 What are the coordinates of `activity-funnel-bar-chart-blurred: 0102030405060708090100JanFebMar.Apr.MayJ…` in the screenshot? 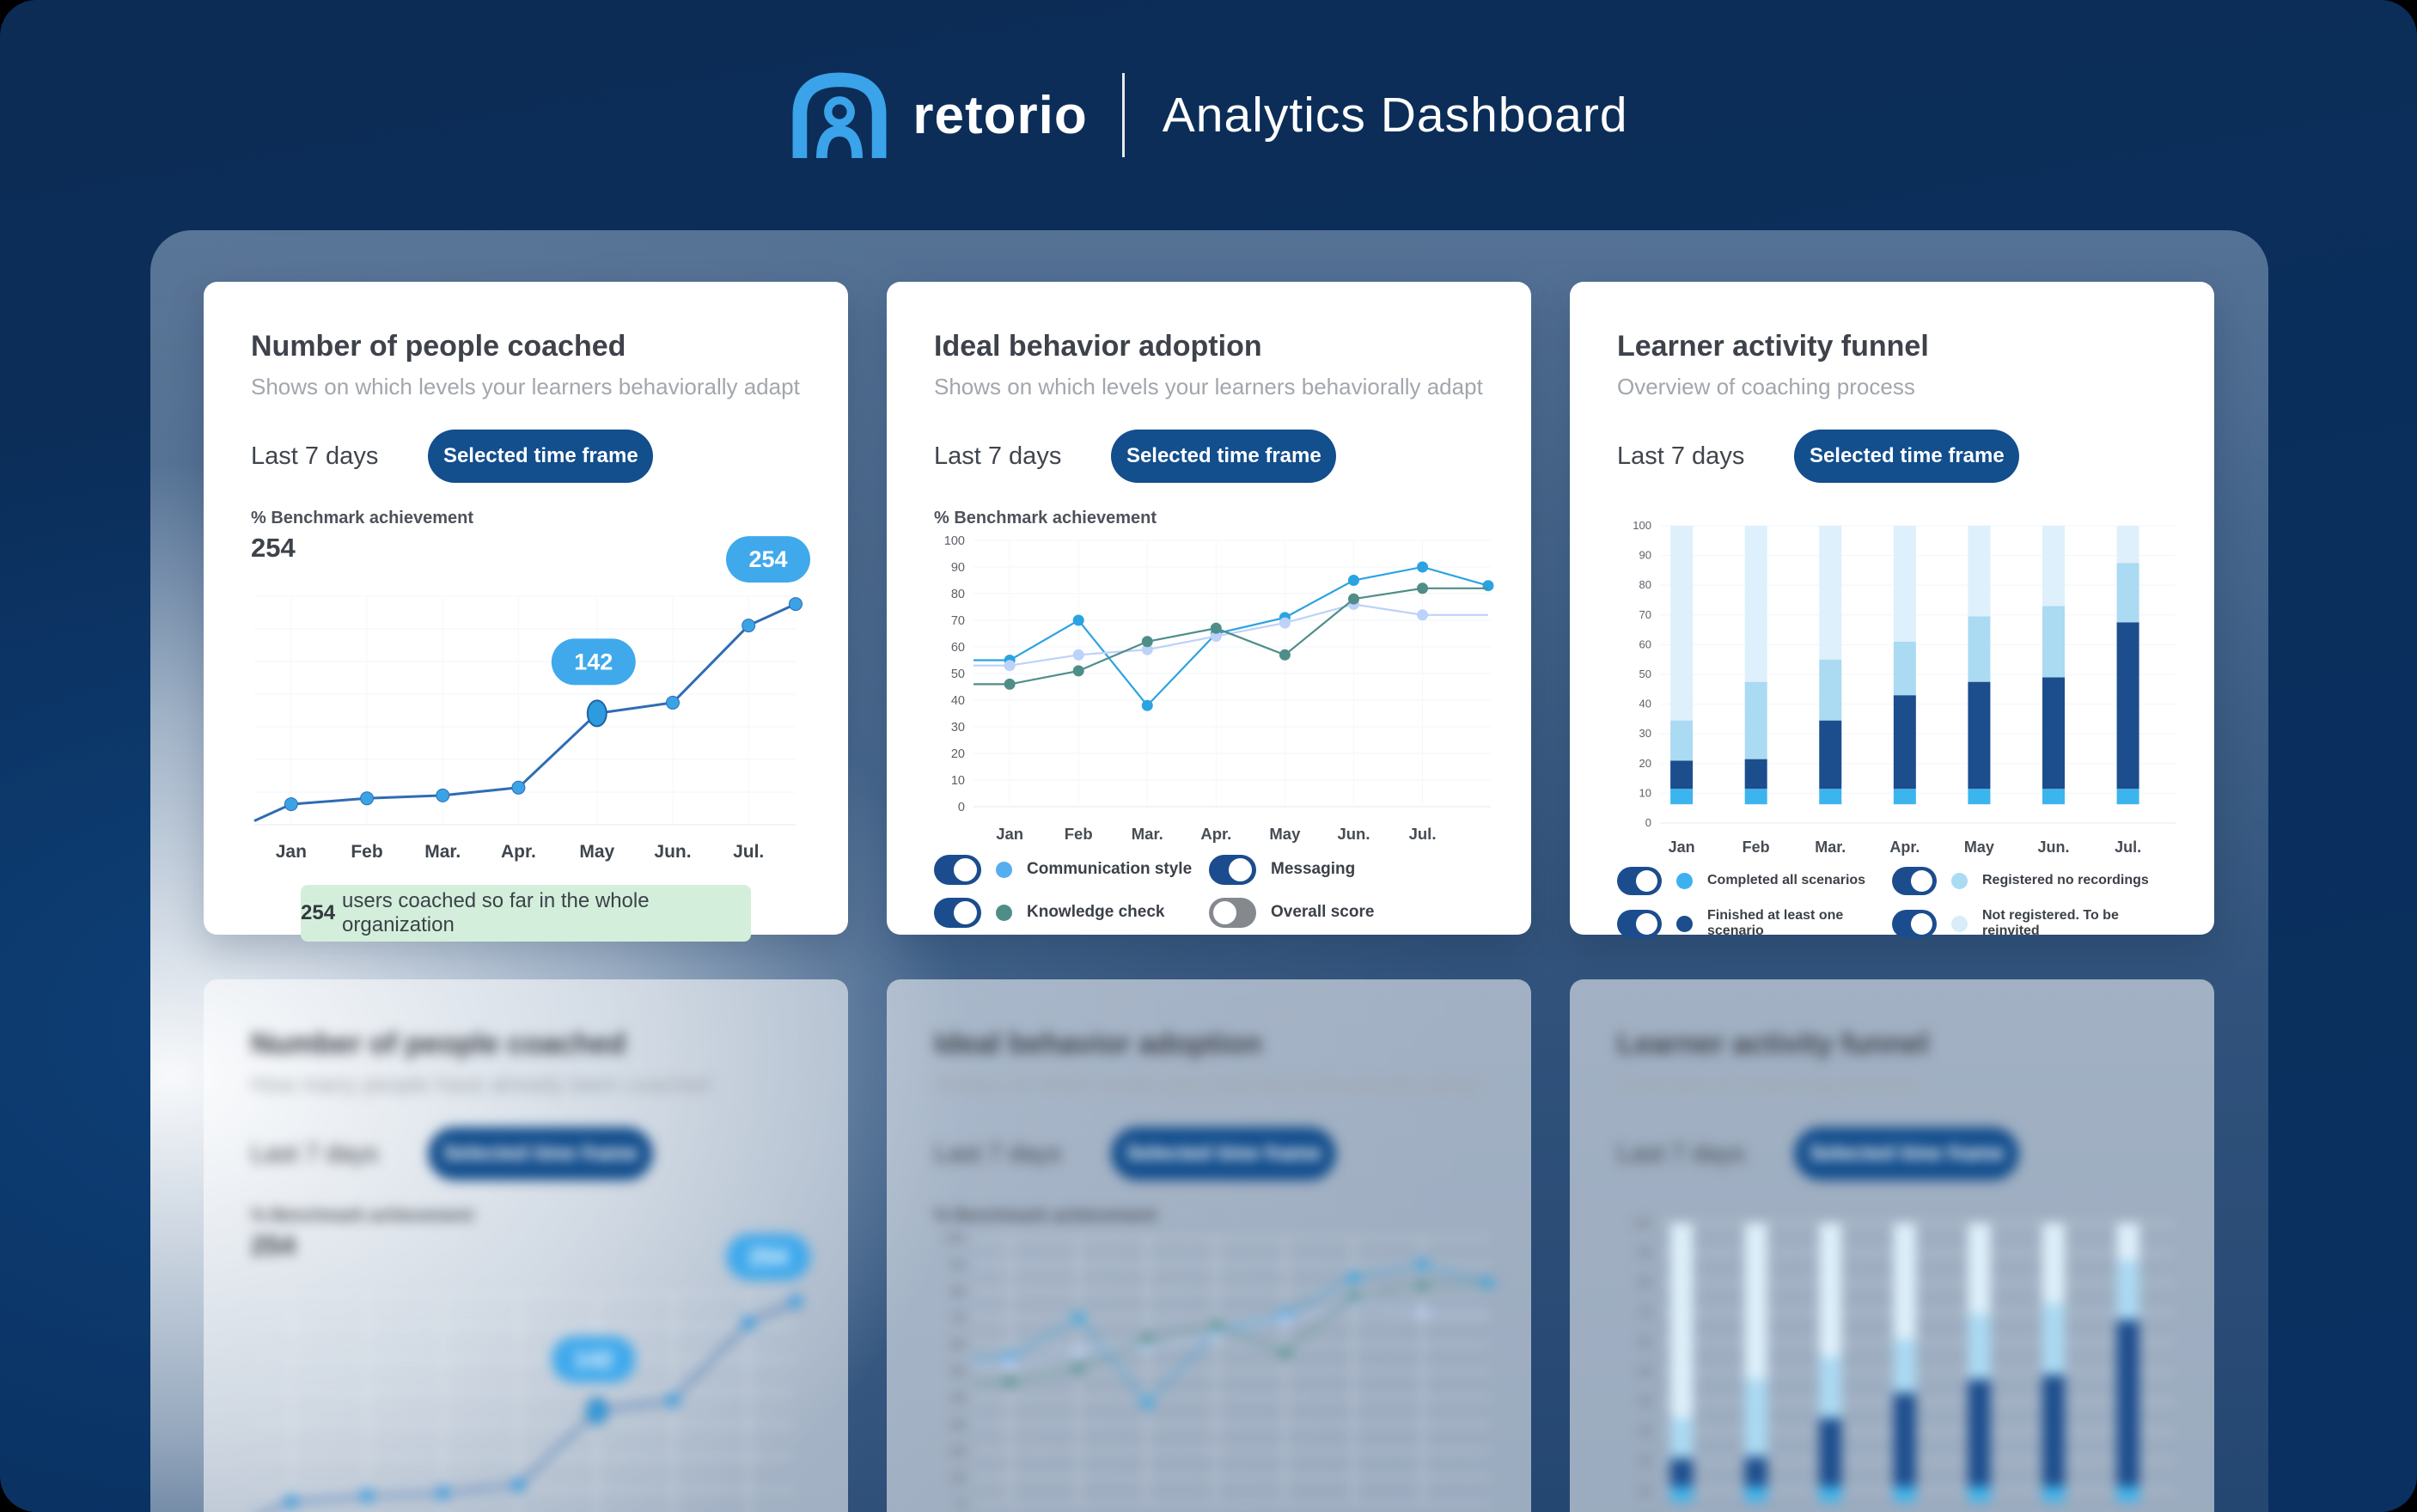 It's located at (1904, 1359).